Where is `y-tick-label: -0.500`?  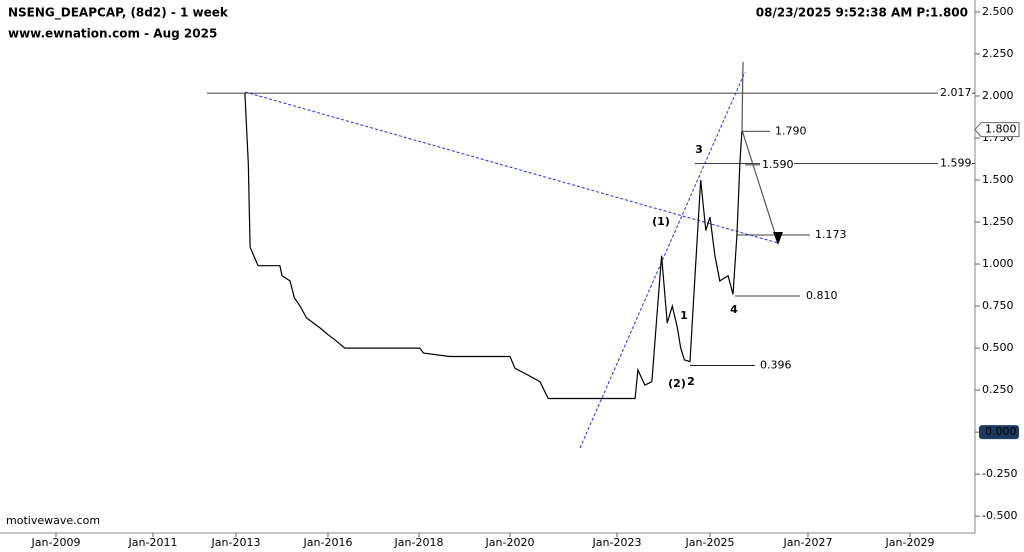
y-tick-label: -0.500 is located at coordinates (999, 515).